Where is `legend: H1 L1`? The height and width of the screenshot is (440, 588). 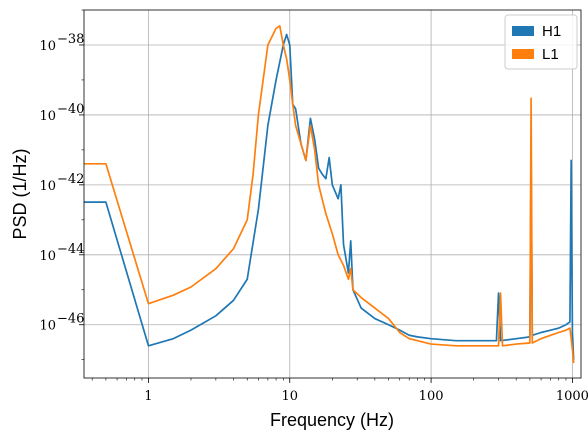 legend: H1 L1 is located at coordinates (541, 42).